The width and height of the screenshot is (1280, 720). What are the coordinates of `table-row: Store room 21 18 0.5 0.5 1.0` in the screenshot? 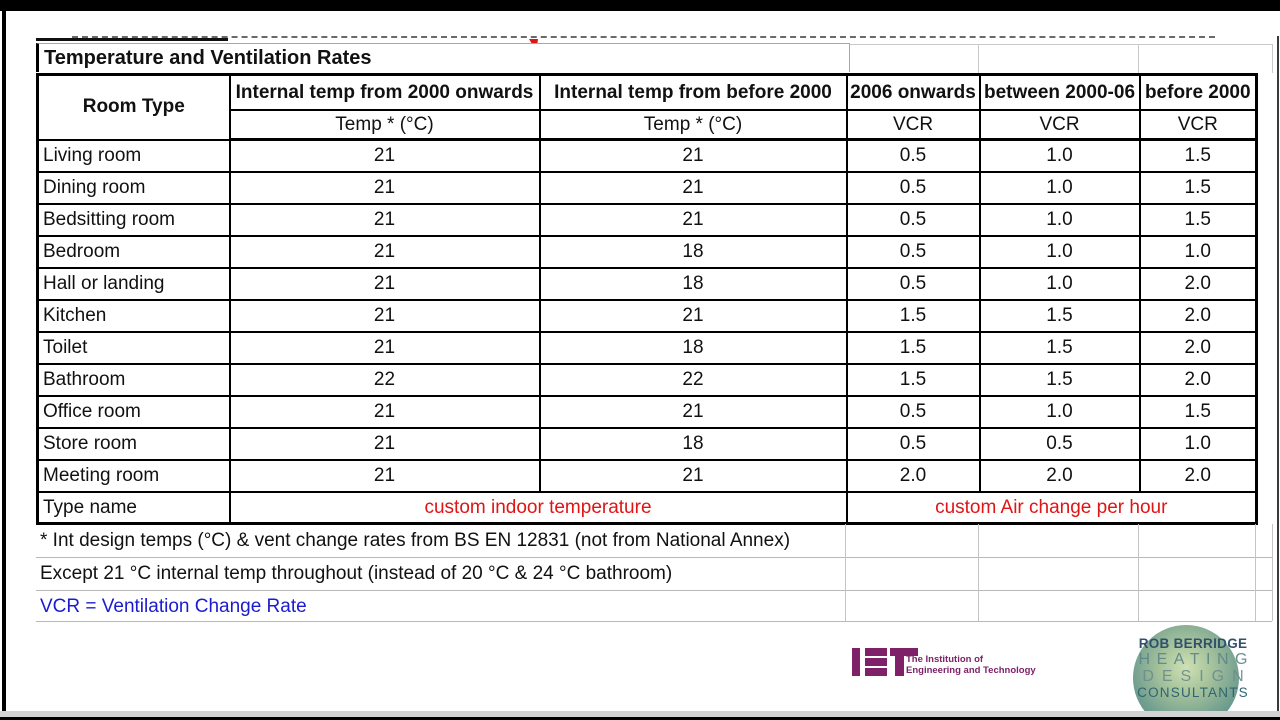 It's located at (647, 444).